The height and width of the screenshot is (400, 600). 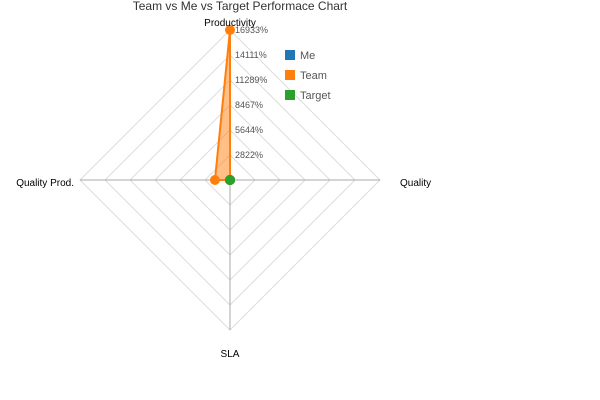 What do you see at coordinates (251, 30) in the screenshot?
I see `tick-label: 16933%` at bounding box center [251, 30].